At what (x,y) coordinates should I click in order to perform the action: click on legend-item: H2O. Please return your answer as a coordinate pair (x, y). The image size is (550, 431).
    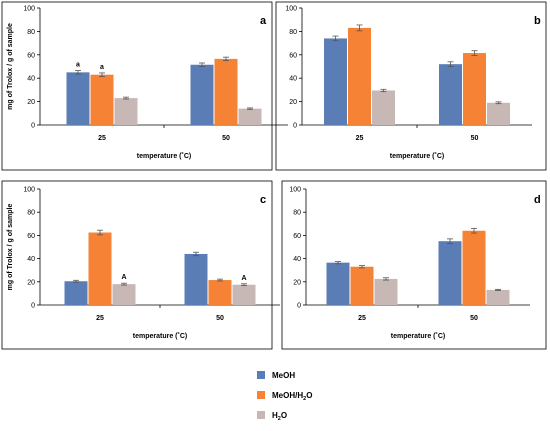
    Looking at the image, I should click on (272, 416).